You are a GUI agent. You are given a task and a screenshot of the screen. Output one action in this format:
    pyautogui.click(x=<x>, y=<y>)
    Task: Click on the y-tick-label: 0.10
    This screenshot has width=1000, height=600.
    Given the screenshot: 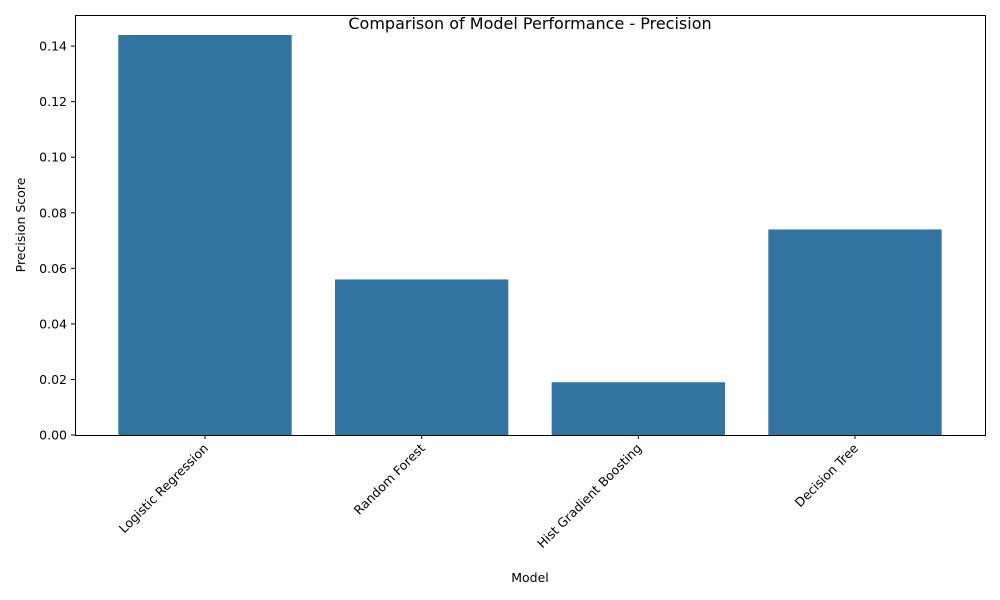 What is the action you would take?
    pyautogui.click(x=53, y=157)
    